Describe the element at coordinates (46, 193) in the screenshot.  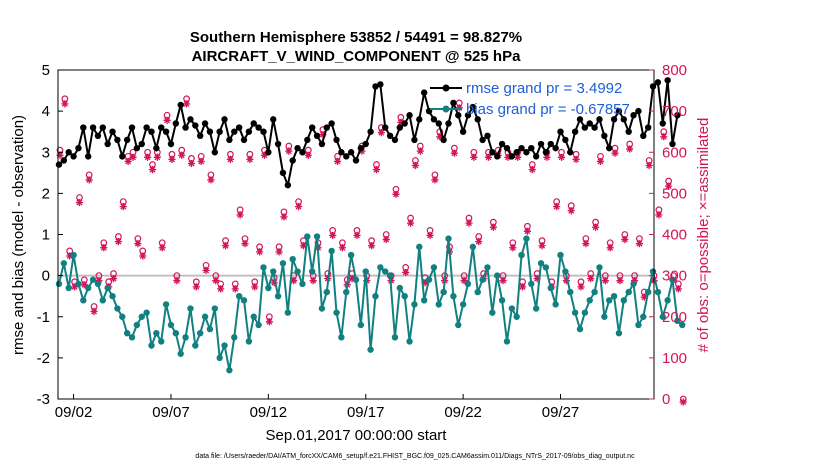
I see `y-left-tick-label: 2` at that location.